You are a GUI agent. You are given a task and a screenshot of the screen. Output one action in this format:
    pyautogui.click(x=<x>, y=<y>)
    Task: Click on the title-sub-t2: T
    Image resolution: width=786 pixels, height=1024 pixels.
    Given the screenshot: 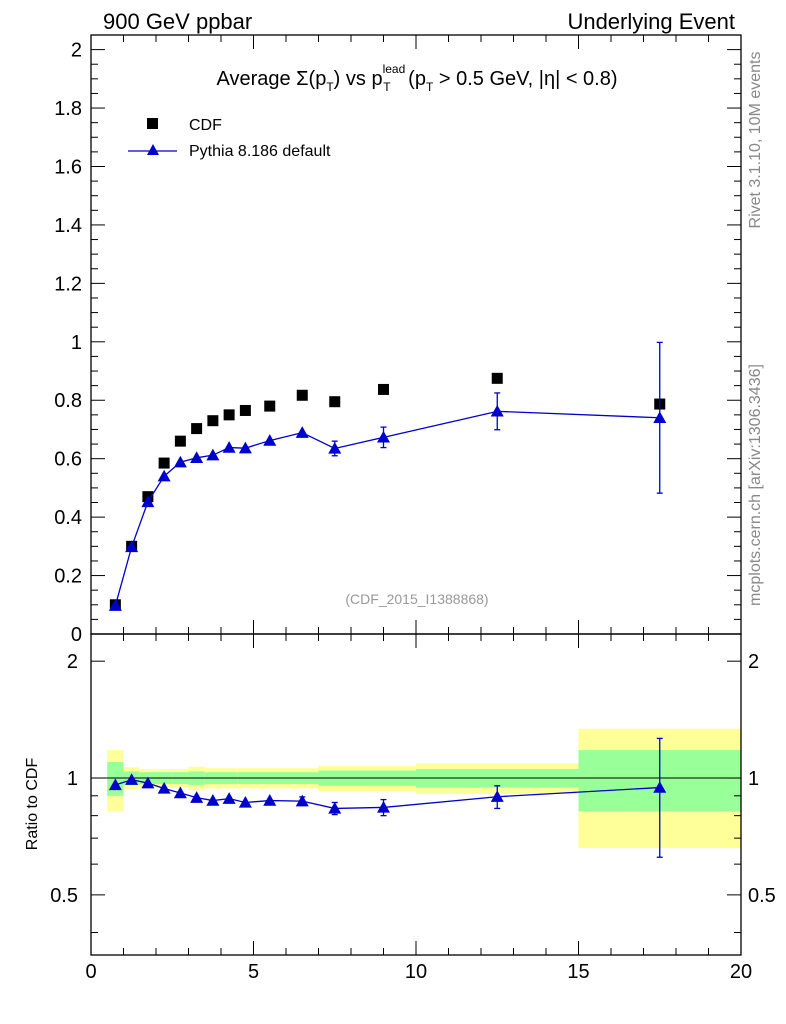 What is the action you would take?
    pyautogui.click(x=387, y=87)
    